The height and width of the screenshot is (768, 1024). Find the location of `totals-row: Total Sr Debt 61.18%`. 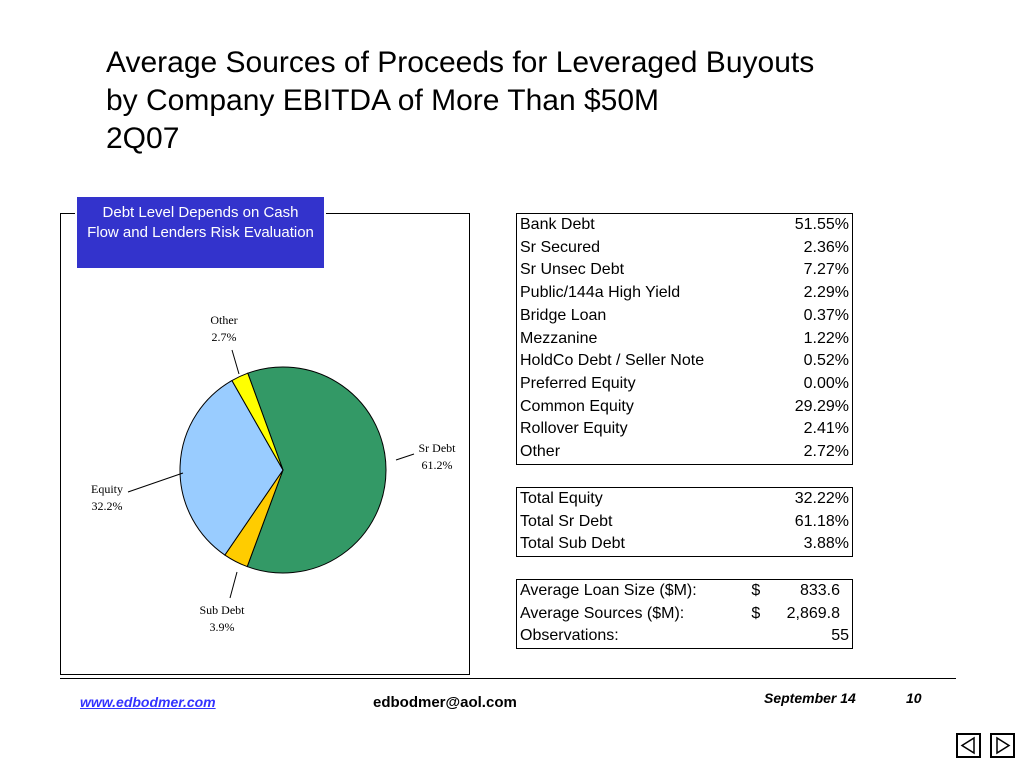

totals-row: Total Sr Debt 61.18% is located at coordinates (685, 522).